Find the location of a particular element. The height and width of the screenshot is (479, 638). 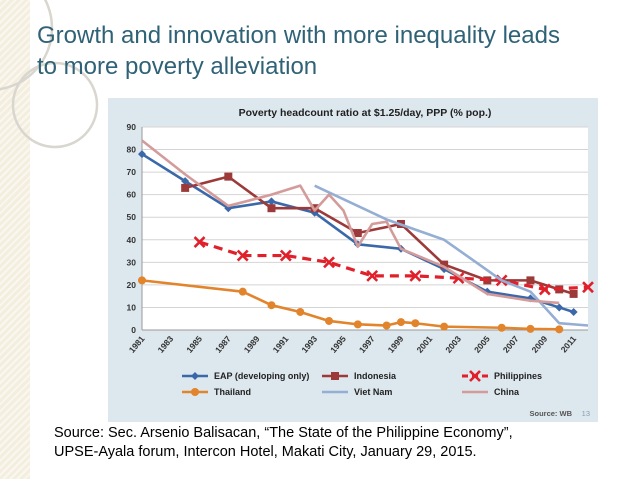

x-tick-label: 1991 is located at coordinates (281, 344).